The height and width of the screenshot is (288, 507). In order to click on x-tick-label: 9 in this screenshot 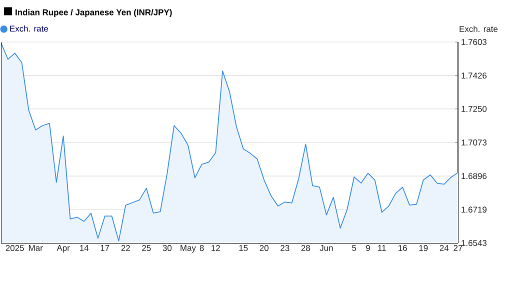, I will do `click(368, 248)`.